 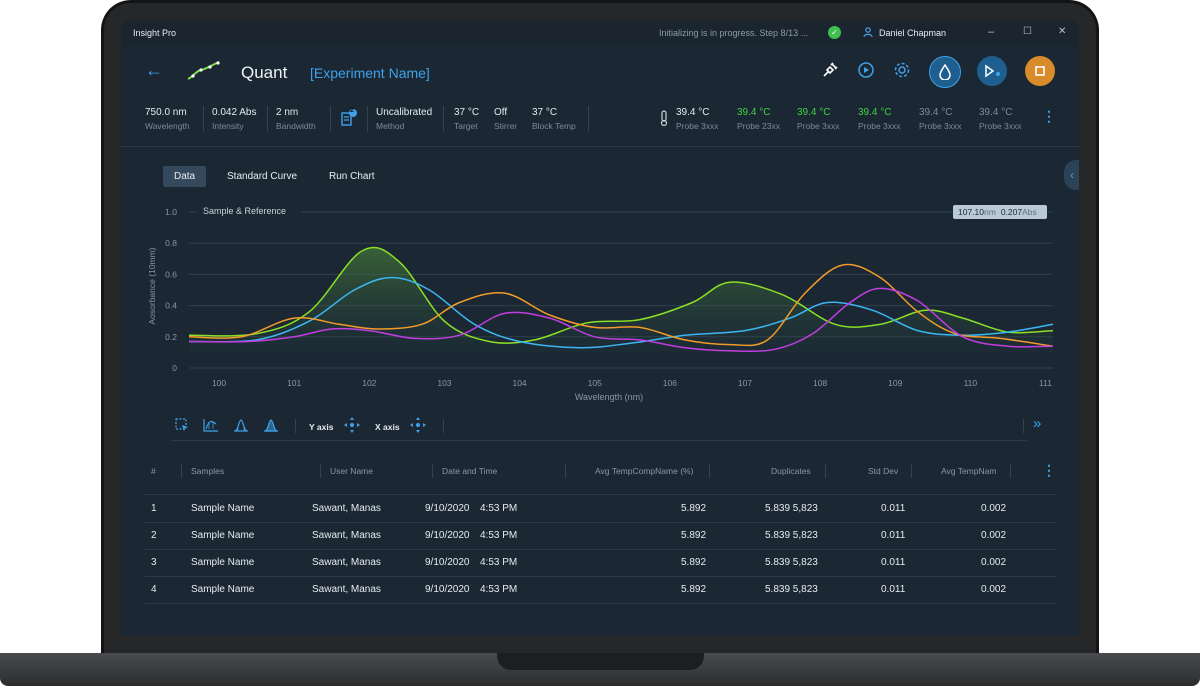 What do you see at coordinates (834, 32) in the screenshot?
I see `check-icon: ✓` at bounding box center [834, 32].